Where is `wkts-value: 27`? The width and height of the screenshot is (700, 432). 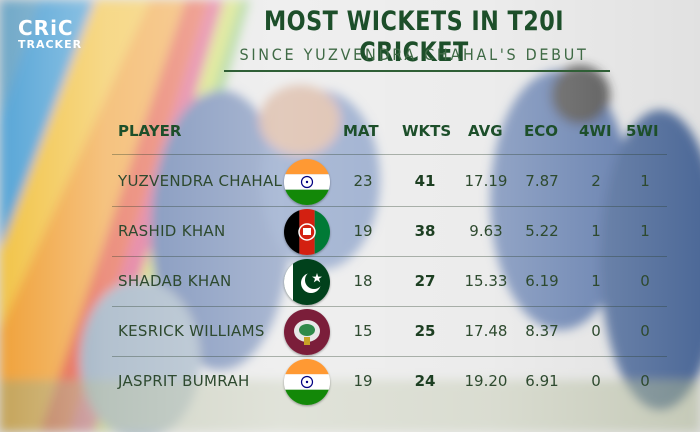
wkts-value: 27 is located at coordinates (425, 281).